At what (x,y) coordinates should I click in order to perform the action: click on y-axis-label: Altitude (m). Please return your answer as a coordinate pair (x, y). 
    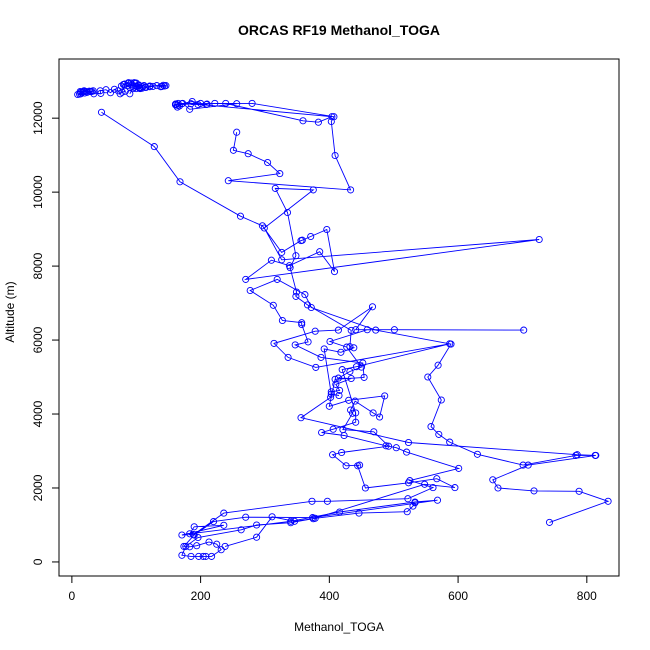
    Looking at the image, I should click on (10, 311).